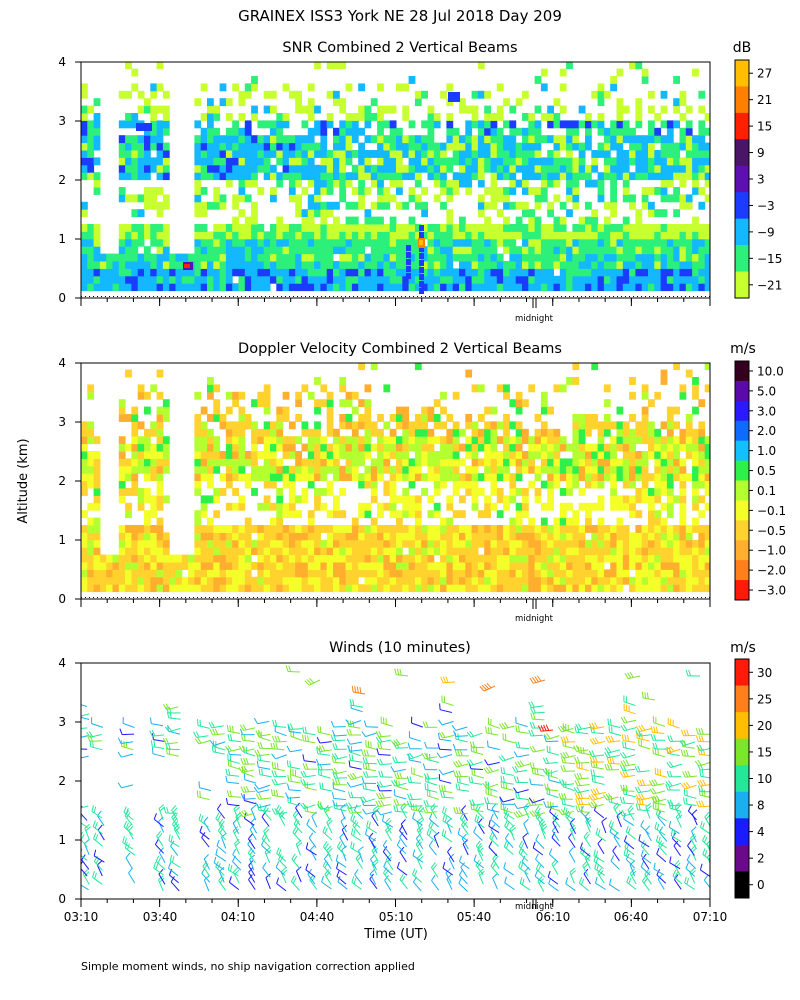 This screenshot has width=800, height=1000. What do you see at coordinates (742, 48) in the screenshot?
I see `snr-colorbar-unit: dB` at bounding box center [742, 48].